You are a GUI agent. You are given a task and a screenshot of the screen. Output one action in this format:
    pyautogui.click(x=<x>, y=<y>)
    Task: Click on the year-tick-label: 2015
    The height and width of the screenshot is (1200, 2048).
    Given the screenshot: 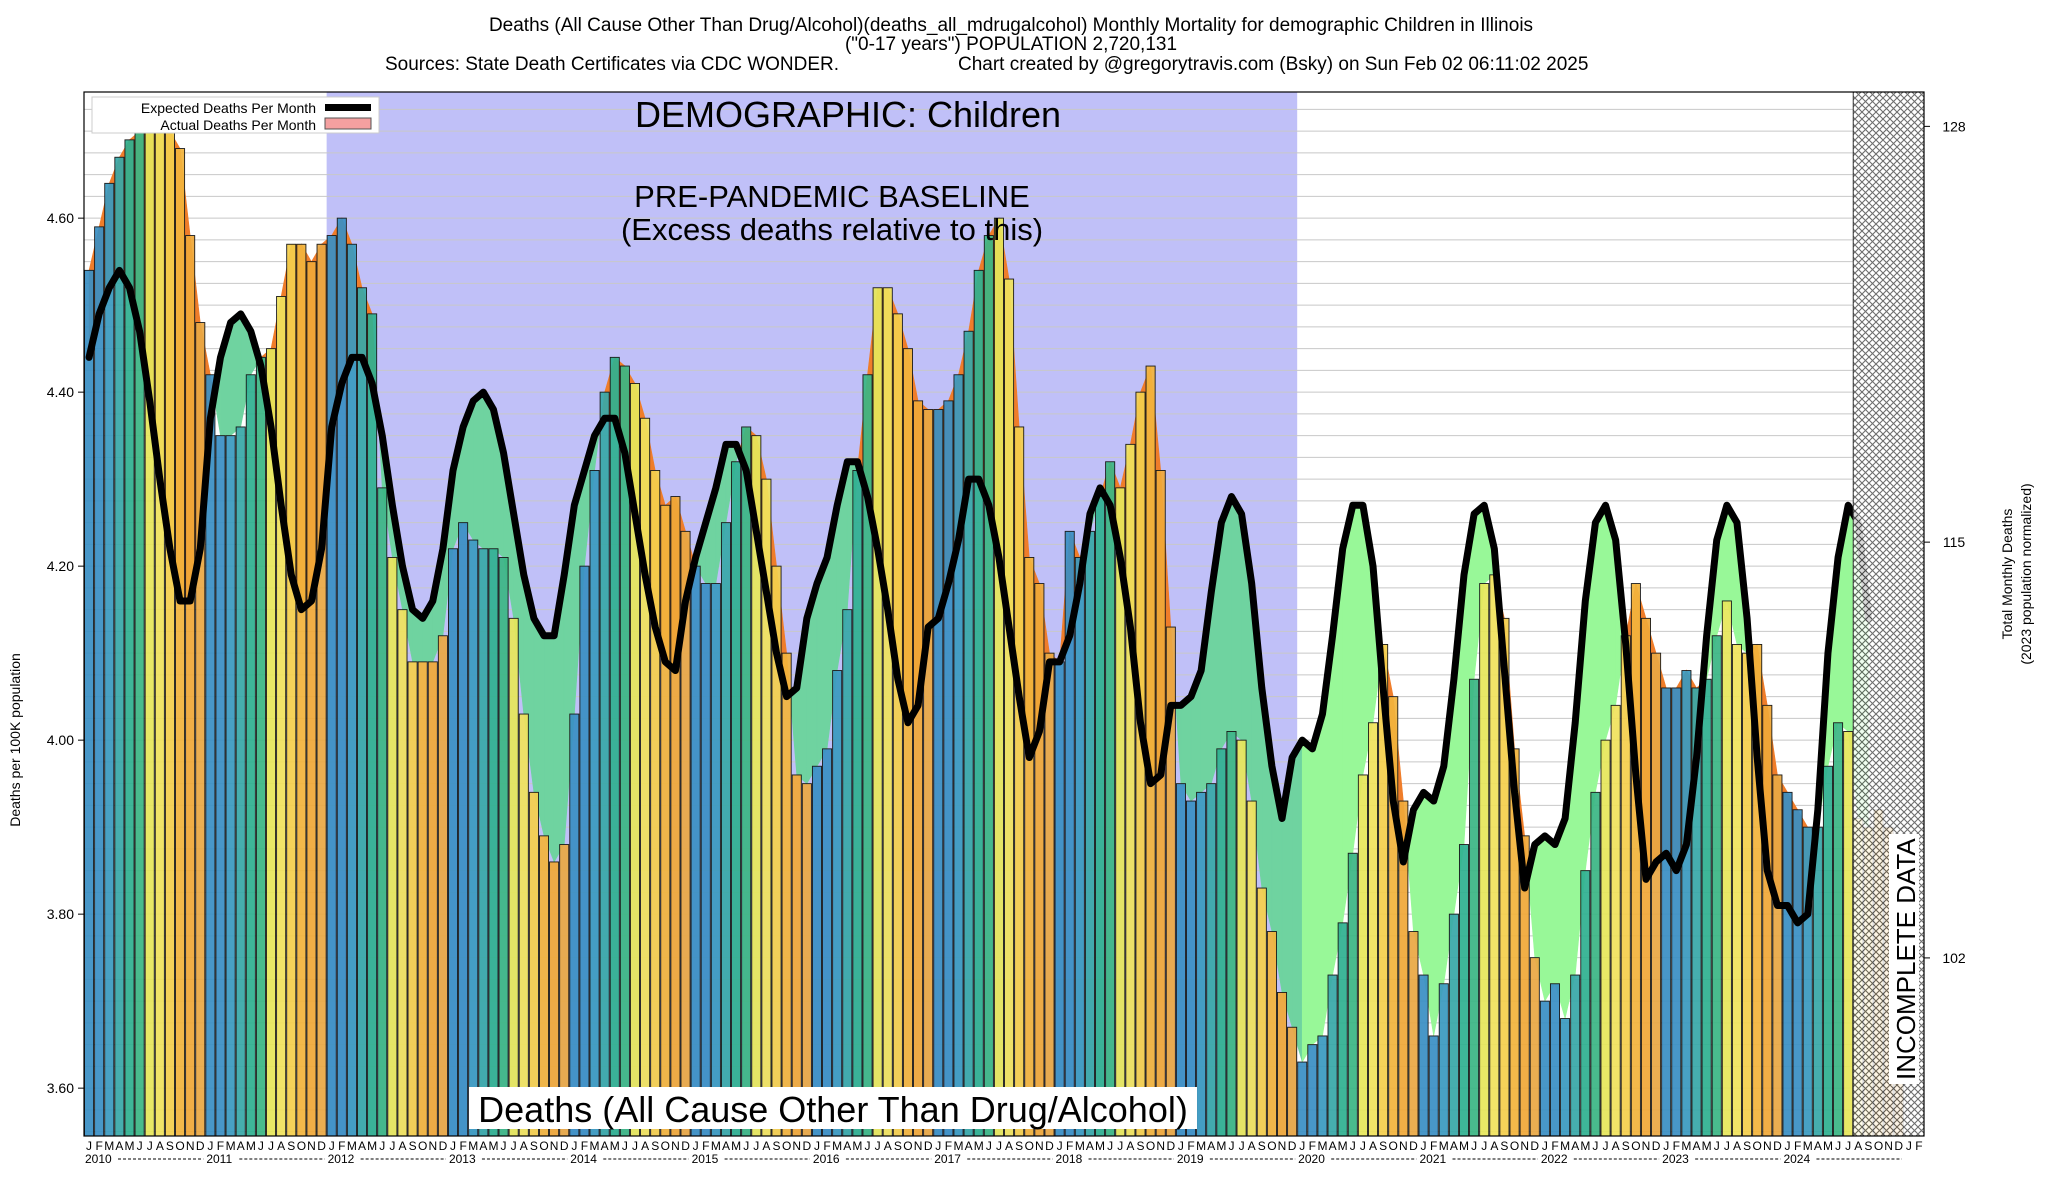 What is the action you would take?
    pyautogui.click(x=705, y=1159)
    